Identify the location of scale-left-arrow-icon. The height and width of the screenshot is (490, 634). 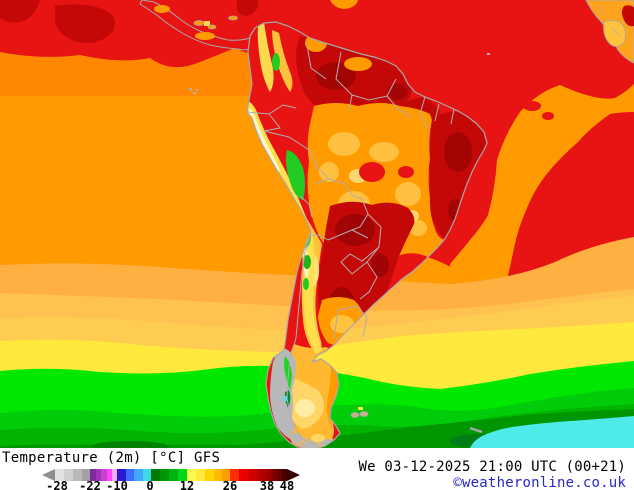
(48, 475).